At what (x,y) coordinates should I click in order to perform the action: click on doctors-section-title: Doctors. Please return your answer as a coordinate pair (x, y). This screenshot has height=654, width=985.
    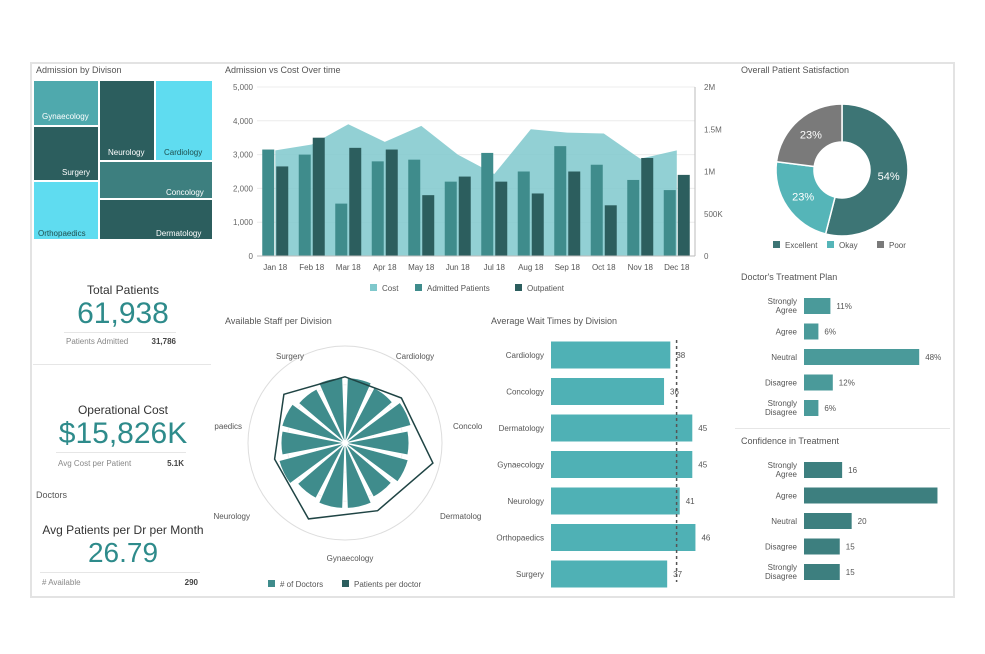
    Looking at the image, I should click on (52, 495).